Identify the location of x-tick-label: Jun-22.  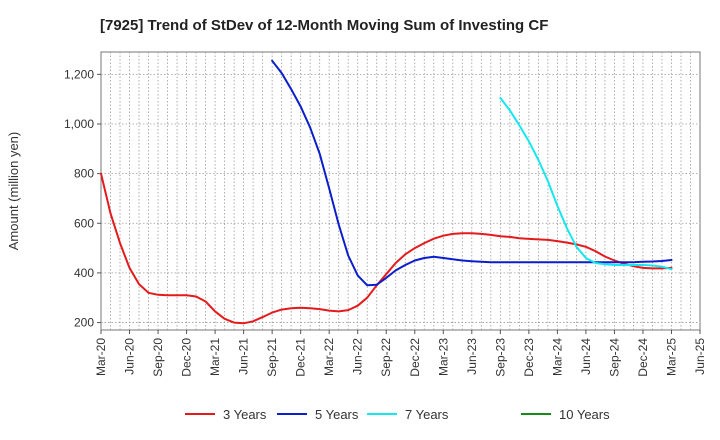
(358, 356).